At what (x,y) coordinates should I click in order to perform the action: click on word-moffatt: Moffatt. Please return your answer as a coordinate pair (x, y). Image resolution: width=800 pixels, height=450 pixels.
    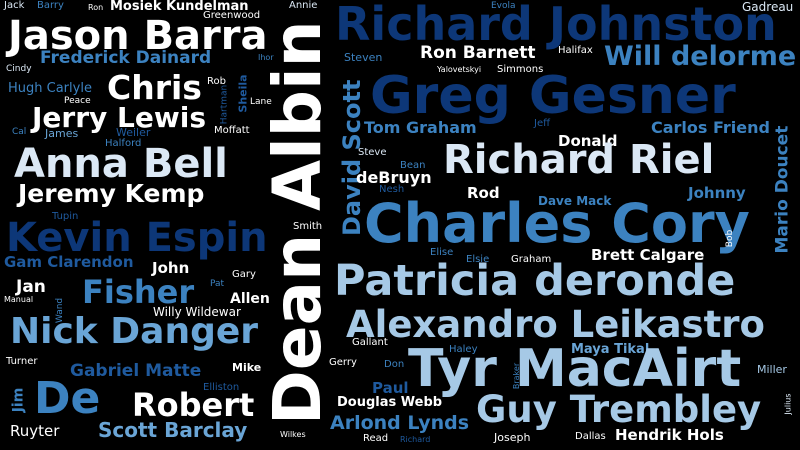
    Looking at the image, I should click on (232, 130).